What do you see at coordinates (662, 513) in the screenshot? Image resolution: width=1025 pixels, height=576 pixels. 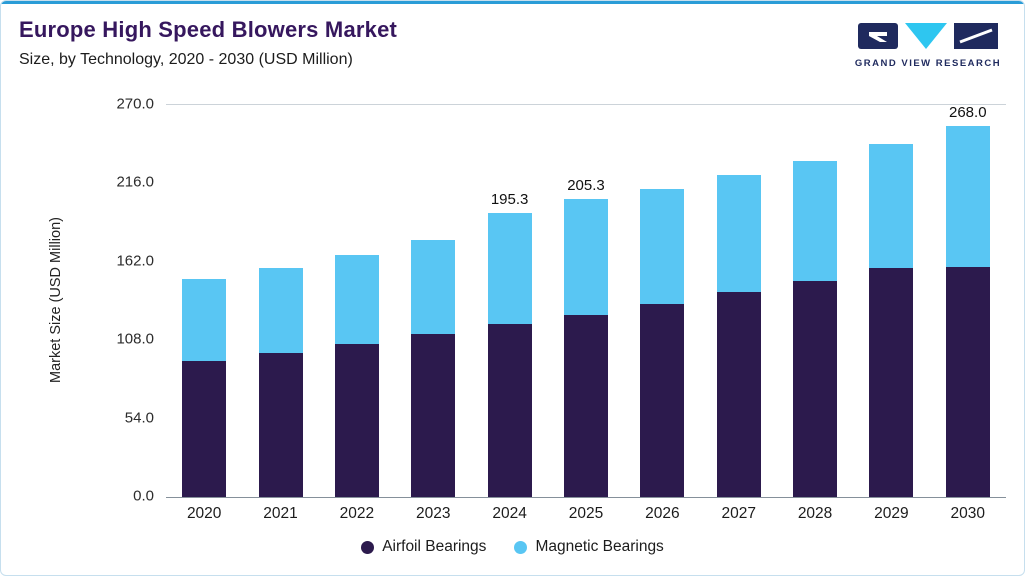 I see `x-axis-label-2026: 2026` at bounding box center [662, 513].